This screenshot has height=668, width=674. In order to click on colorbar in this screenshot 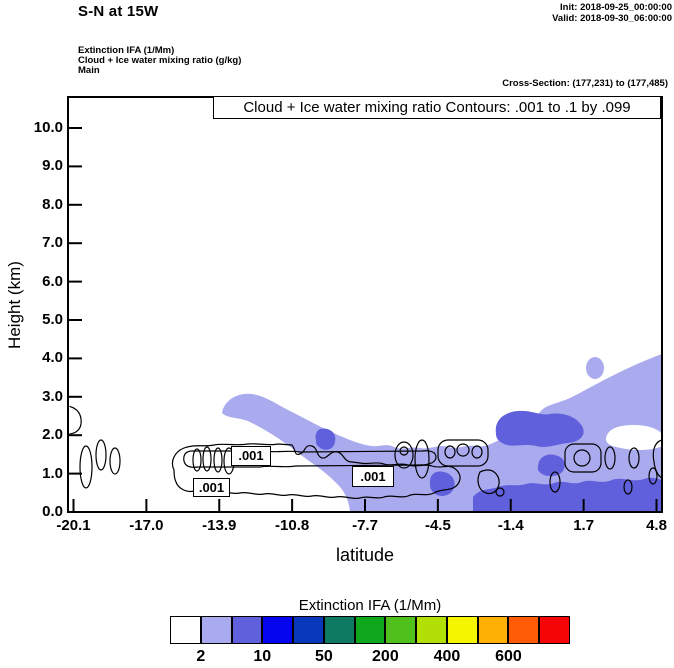, I will do `click(370, 630)`.